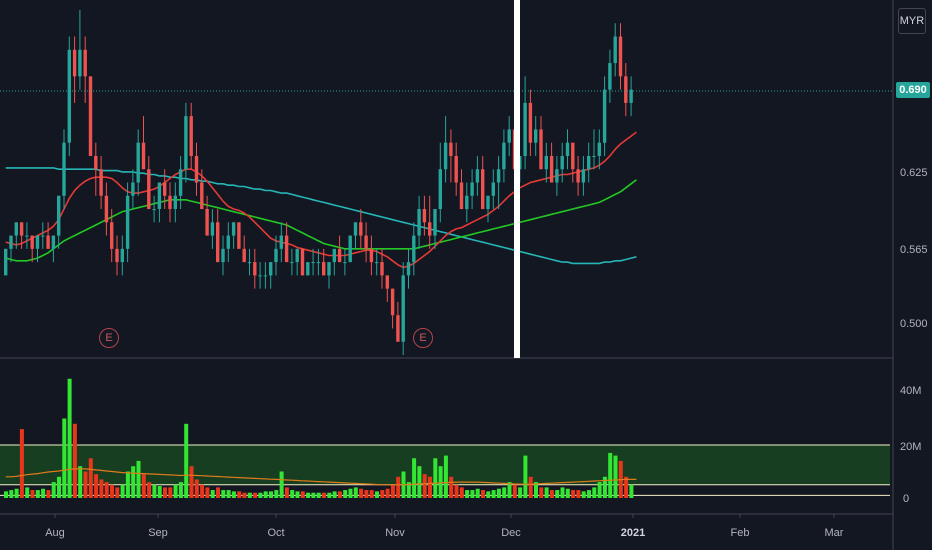 The height and width of the screenshot is (550, 932). I want to click on ma-slow-line, so click(321, 216).